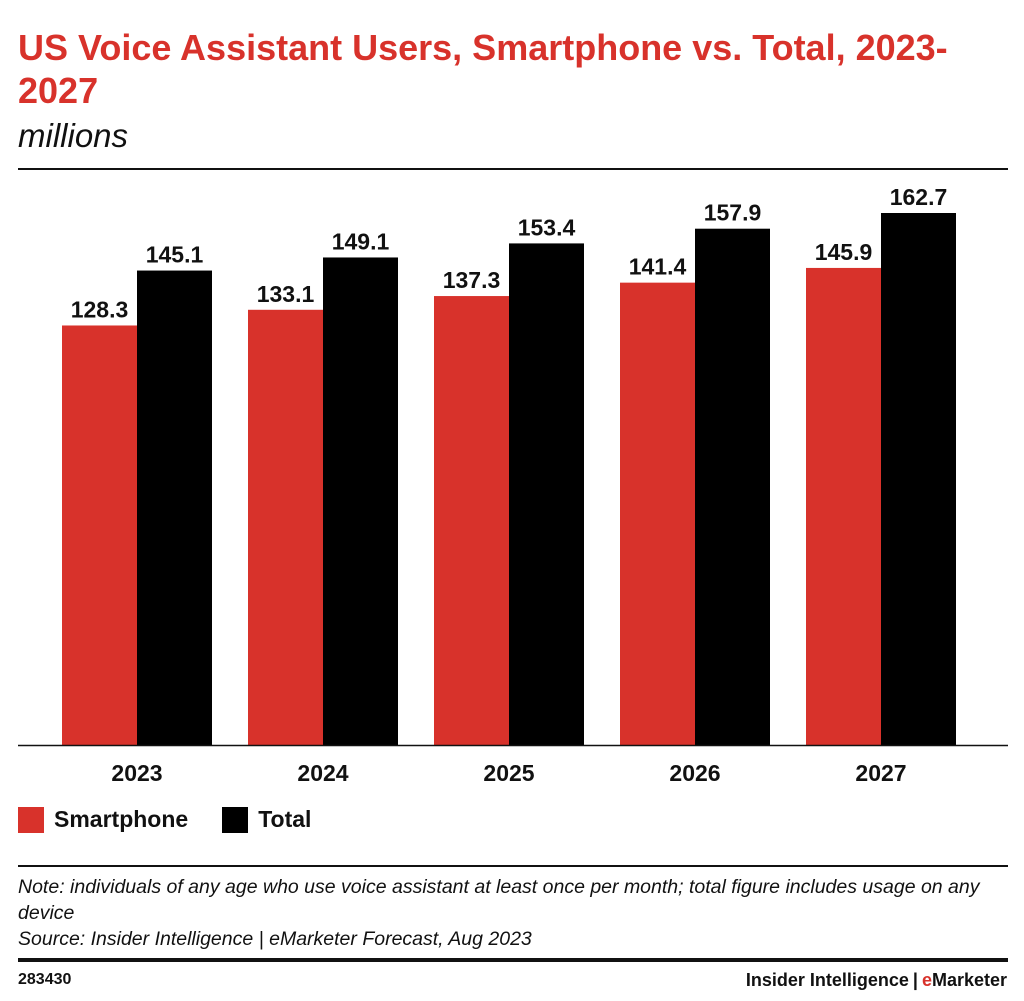 Image resolution: width=1024 pixels, height=1001 pixels. What do you see at coordinates (969, 980) in the screenshot?
I see `brand-marketer: Marketer` at bounding box center [969, 980].